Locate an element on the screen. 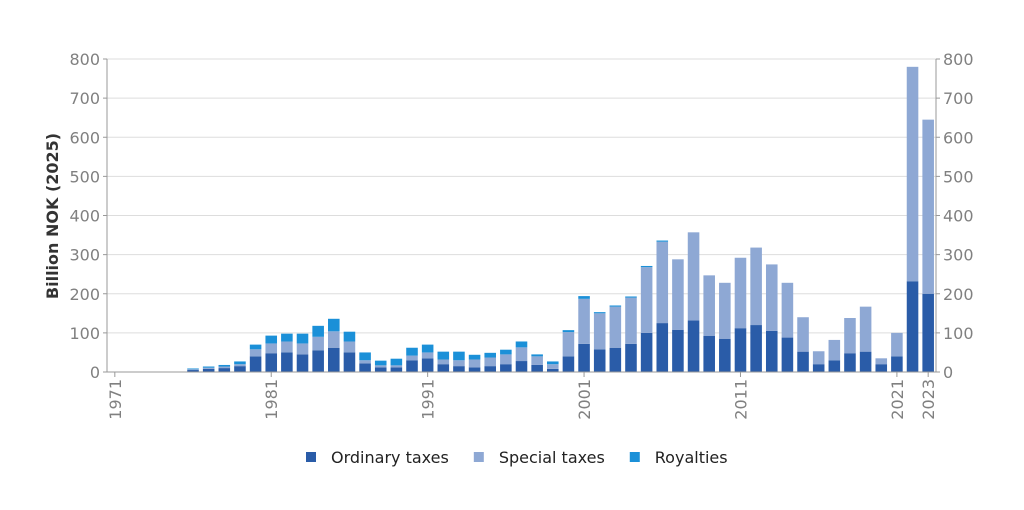 This screenshot has height=510, width=1024. bar-special-taxes-1977 is located at coordinates (208, 368).